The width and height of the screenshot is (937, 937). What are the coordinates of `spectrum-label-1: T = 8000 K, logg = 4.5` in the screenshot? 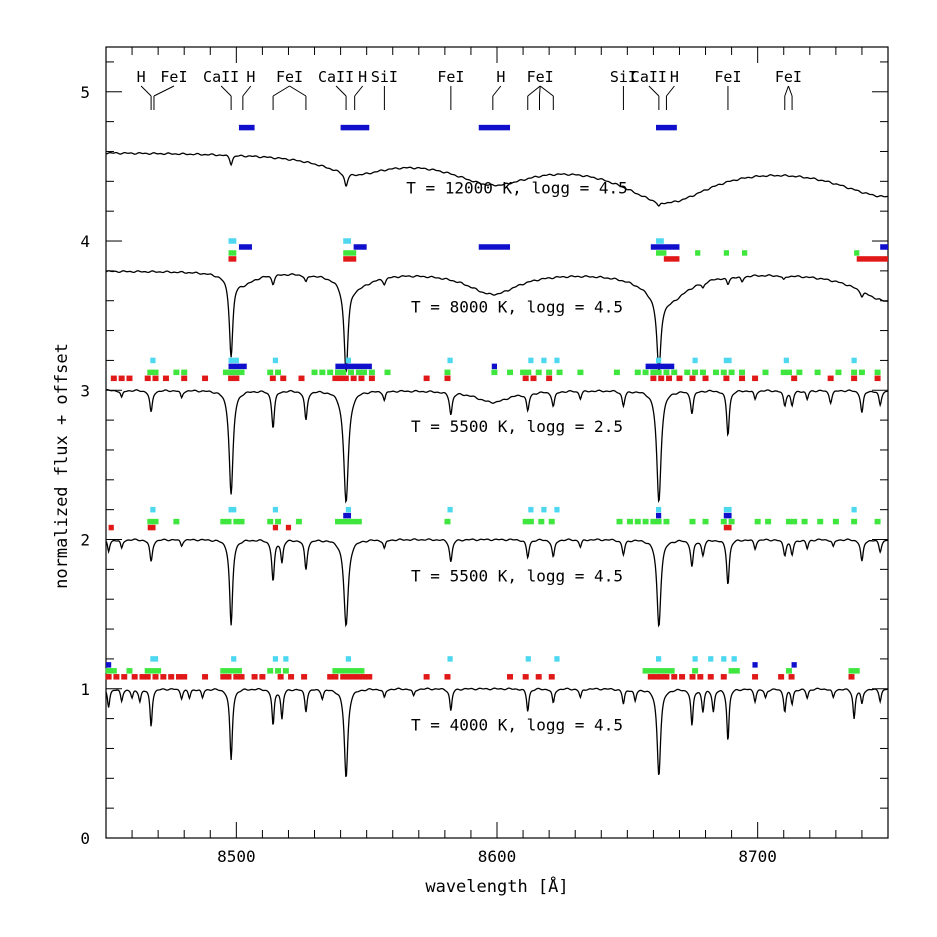 It's located at (517, 307).